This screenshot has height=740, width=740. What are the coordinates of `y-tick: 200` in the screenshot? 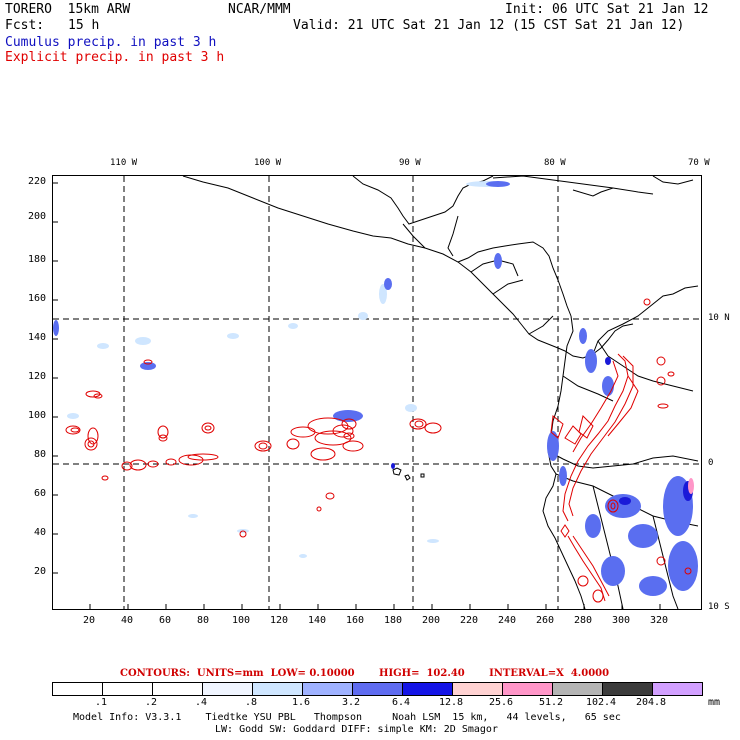 It's located at (36, 216).